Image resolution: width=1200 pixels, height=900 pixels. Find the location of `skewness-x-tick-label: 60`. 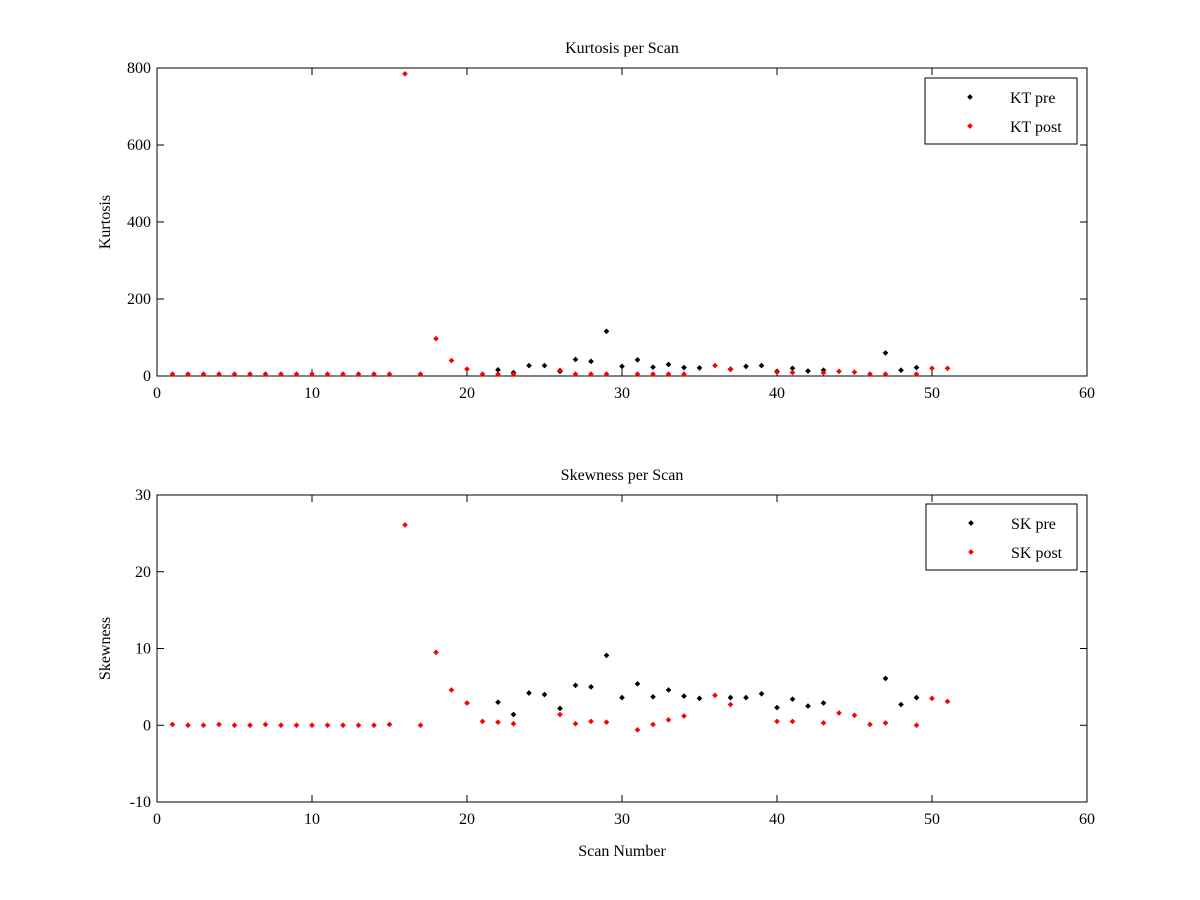

skewness-x-tick-label: 60 is located at coordinates (1087, 819).